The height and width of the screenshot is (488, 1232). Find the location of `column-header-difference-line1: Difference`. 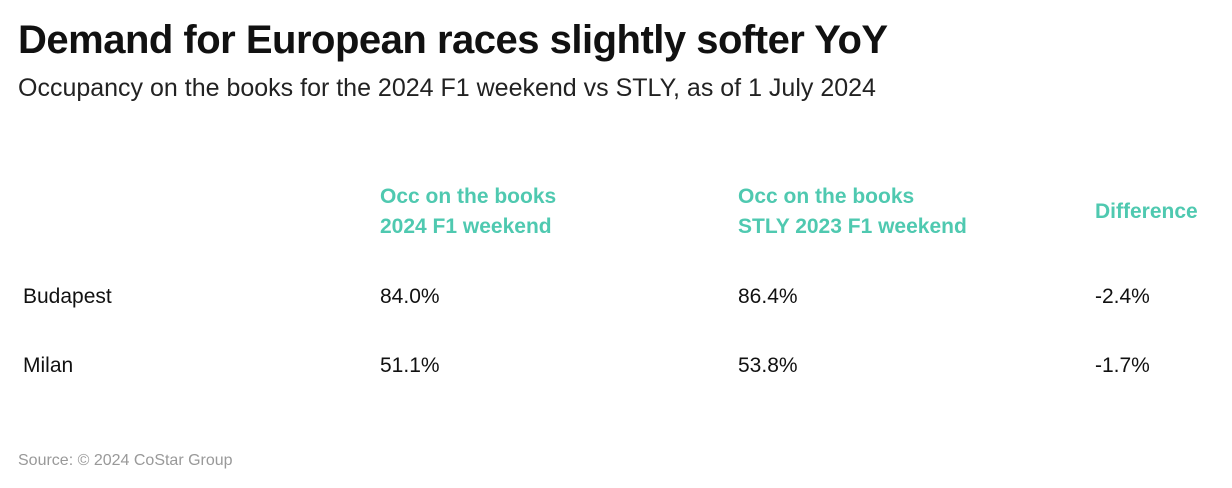

column-header-difference-line1: Difference is located at coordinates (1146, 211).